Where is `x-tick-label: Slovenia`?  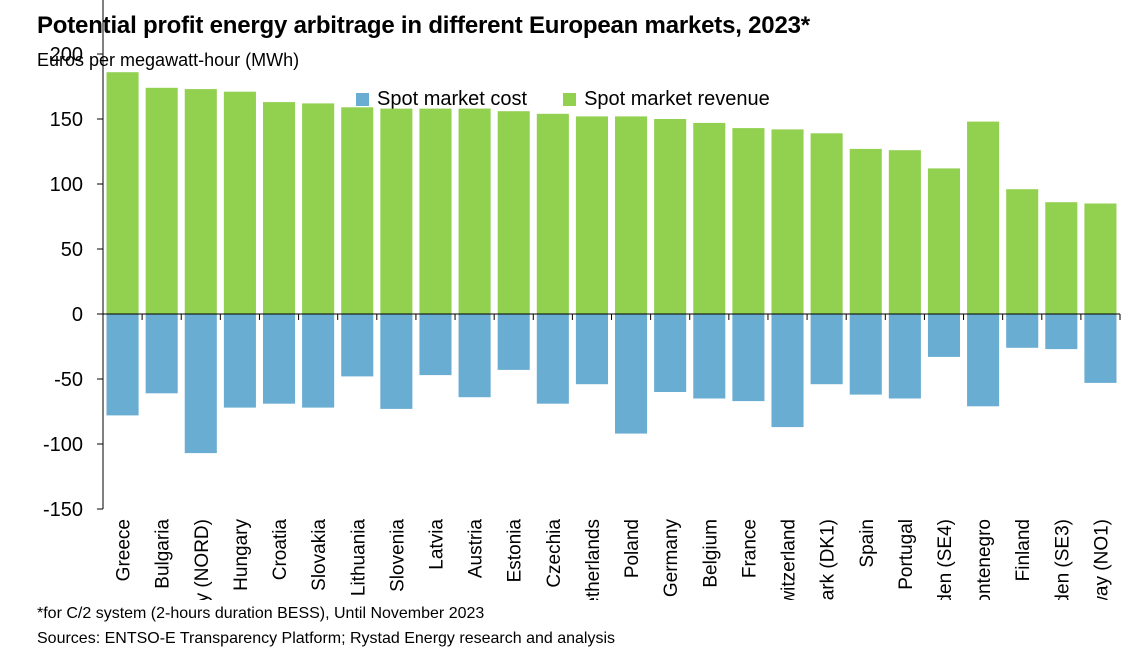 x-tick-label: Slovenia is located at coordinates (397, 555).